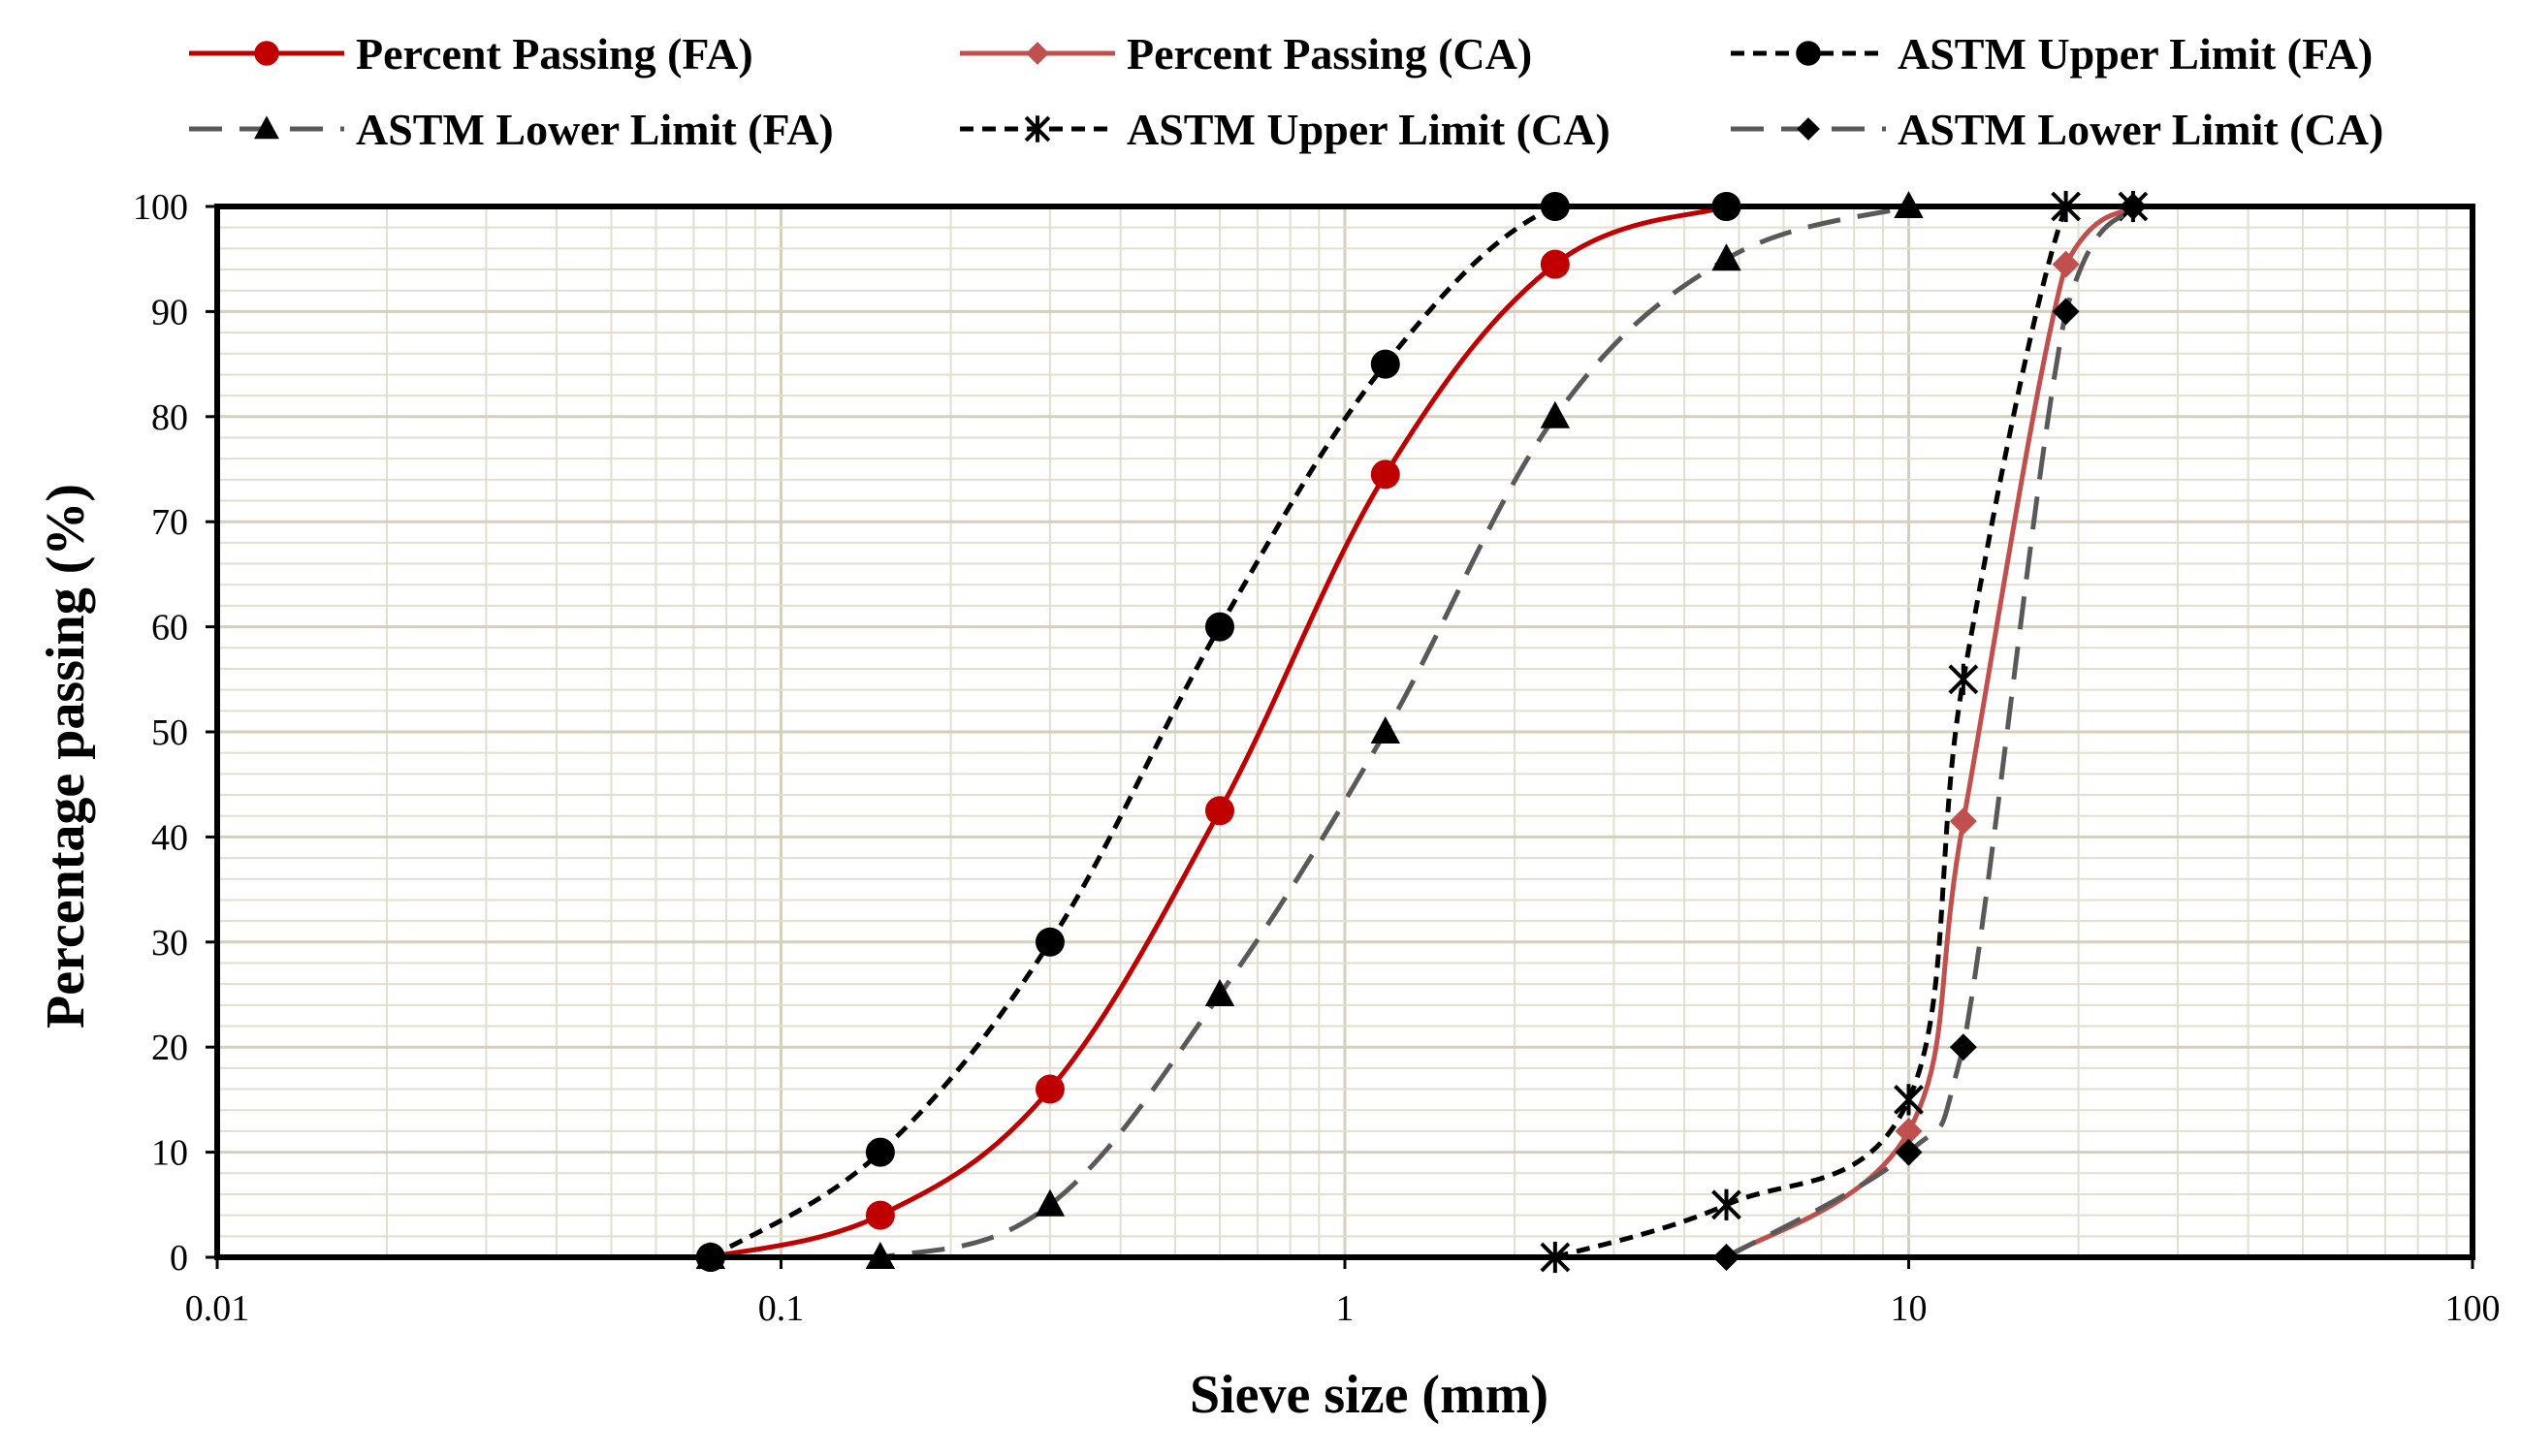  Describe the element at coordinates (1330, 54) in the screenshot. I see `legend-label: Percent Passing (CA)` at that location.